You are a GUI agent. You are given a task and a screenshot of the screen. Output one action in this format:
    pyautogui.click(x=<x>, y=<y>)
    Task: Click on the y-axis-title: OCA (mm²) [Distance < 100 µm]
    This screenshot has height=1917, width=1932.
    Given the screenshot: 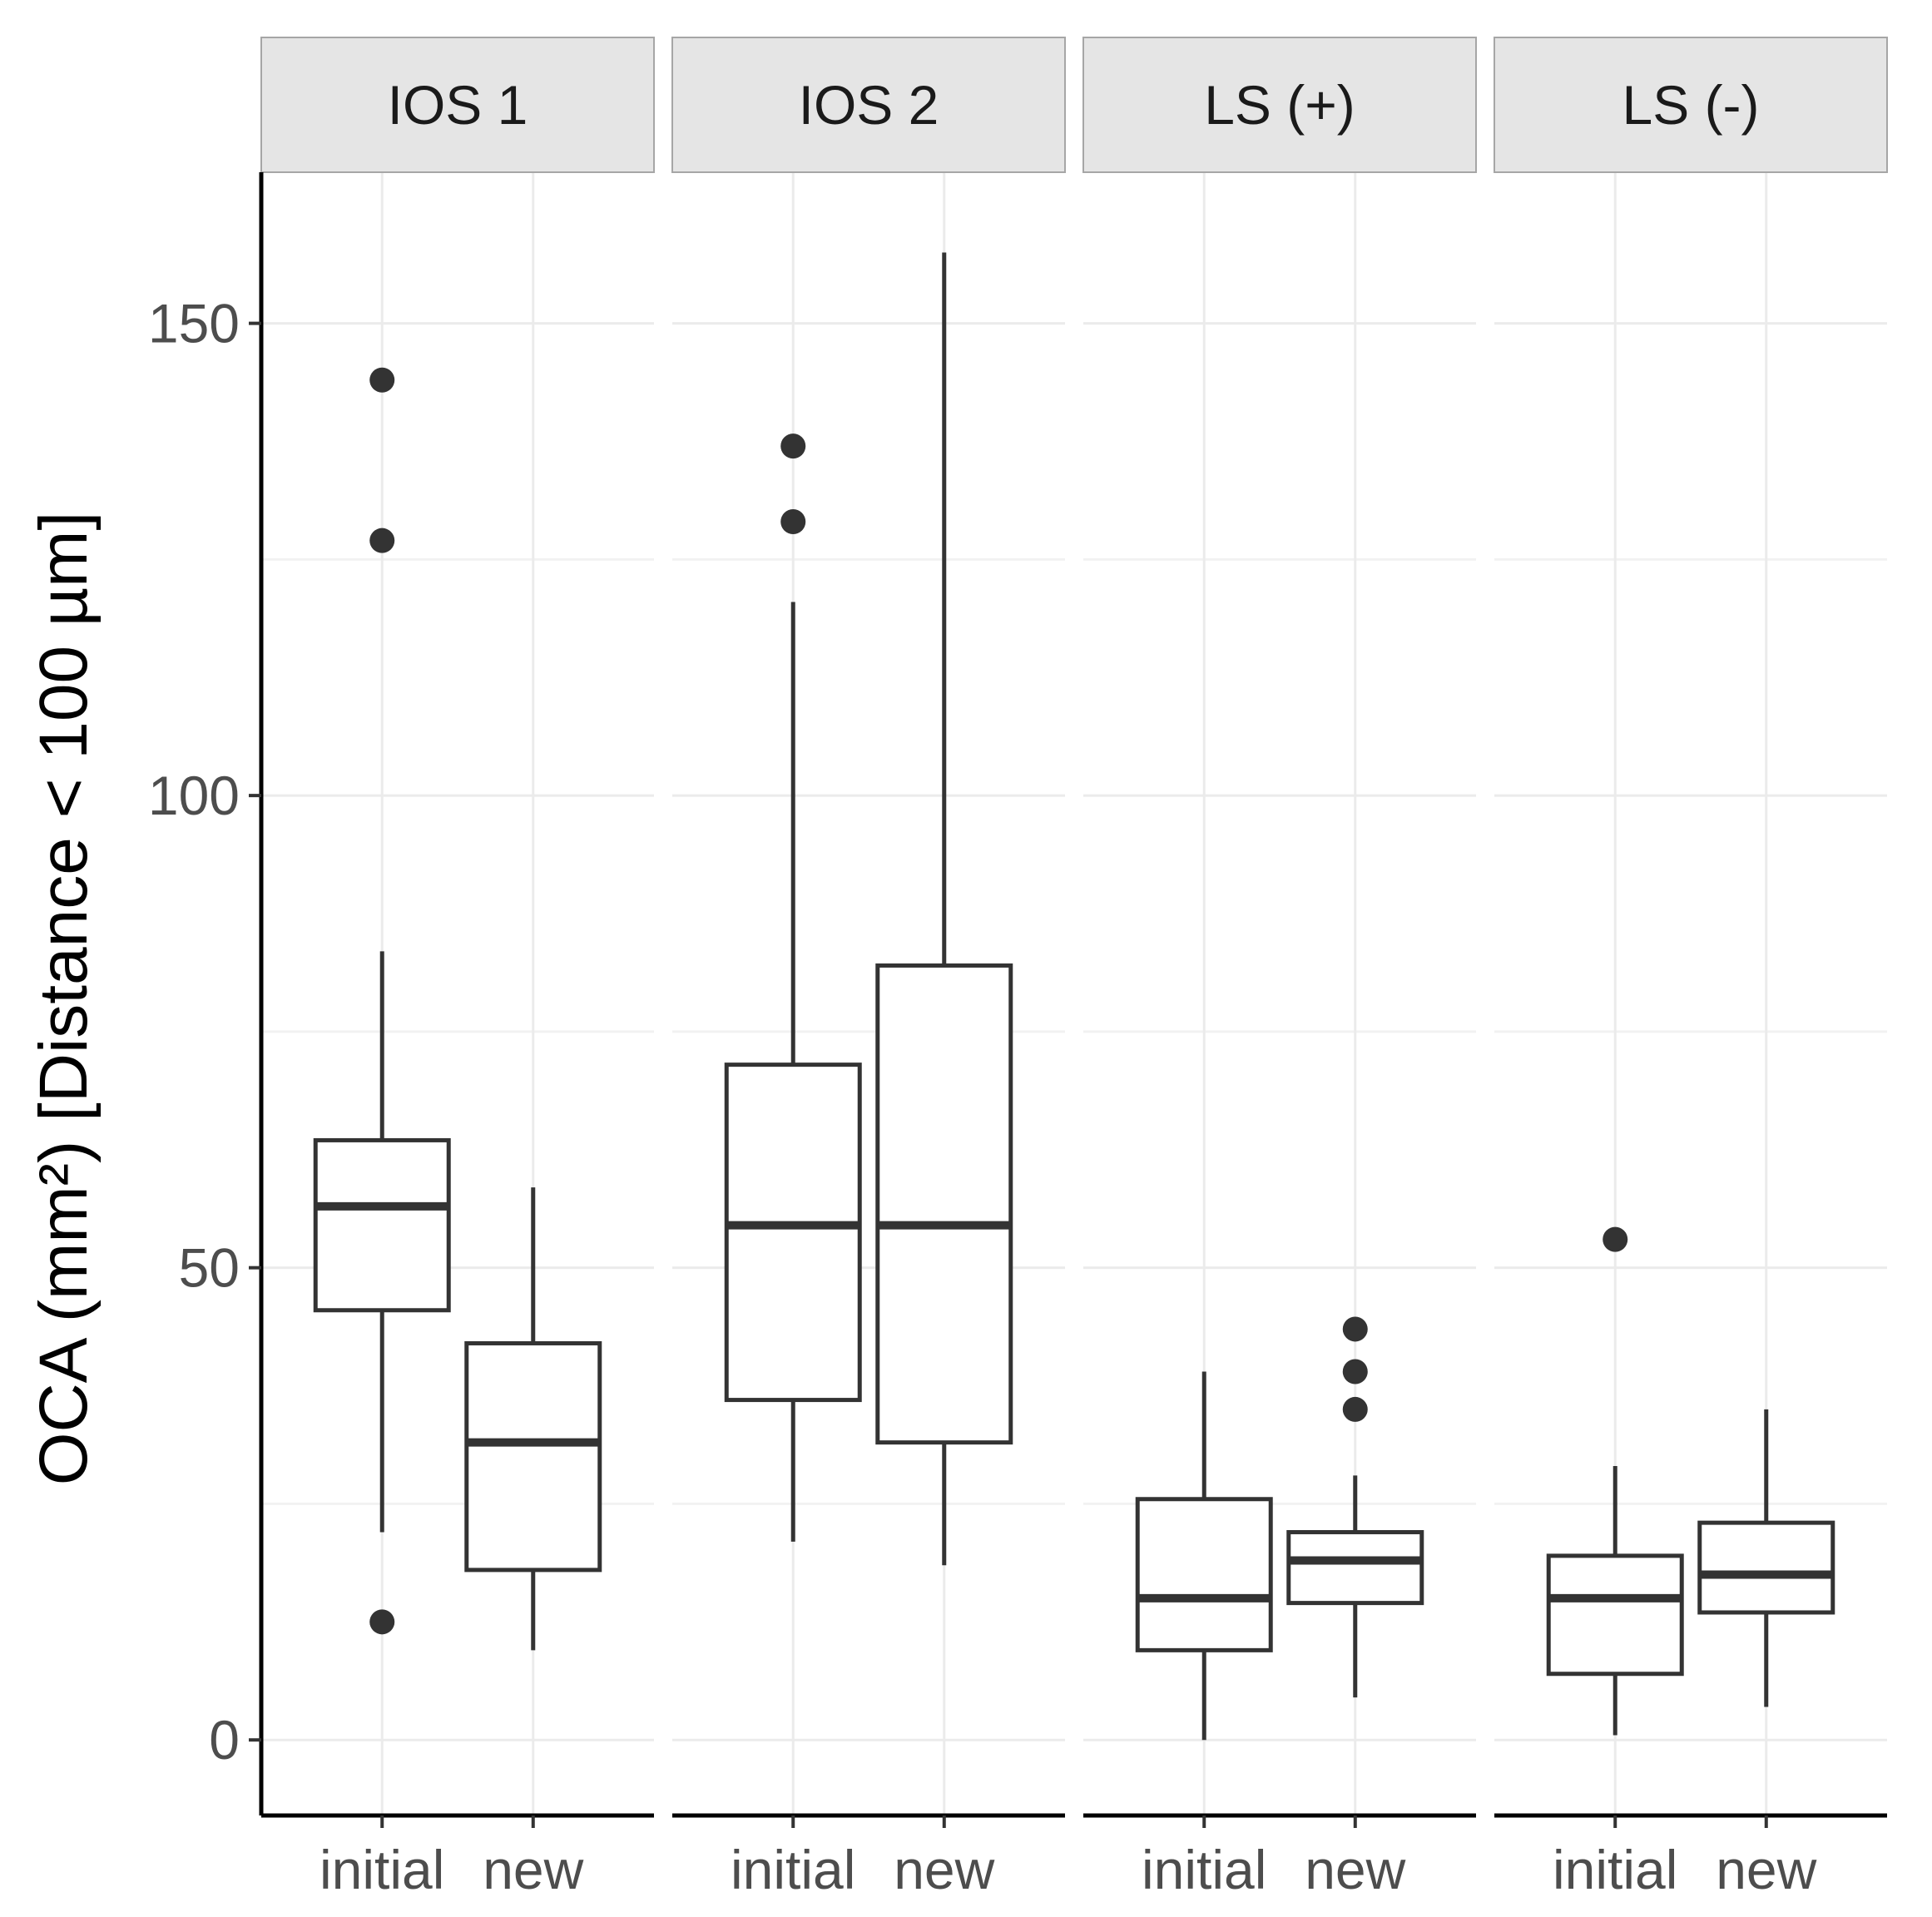 What is the action you would take?
    pyautogui.click(x=64, y=998)
    